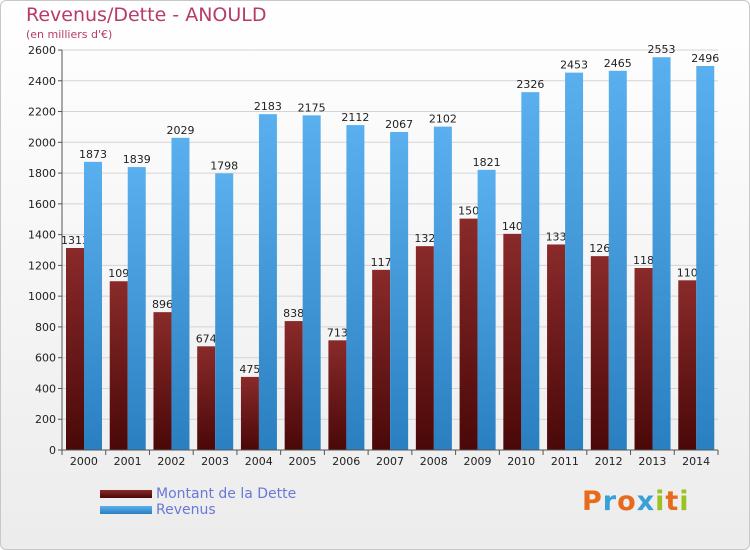 This screenshot has height=550, width=750. What do you see at coordinates (126, 494) in the screenshot?
I see `legend-swatch-debt` at bounding box center [126, 494].